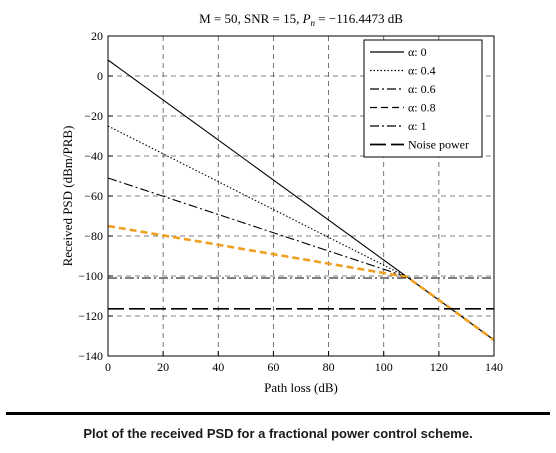  What do you see at coordinates (278, 413) in the screenshot?
I see `caption-divider` at bounding box center [278, 413].